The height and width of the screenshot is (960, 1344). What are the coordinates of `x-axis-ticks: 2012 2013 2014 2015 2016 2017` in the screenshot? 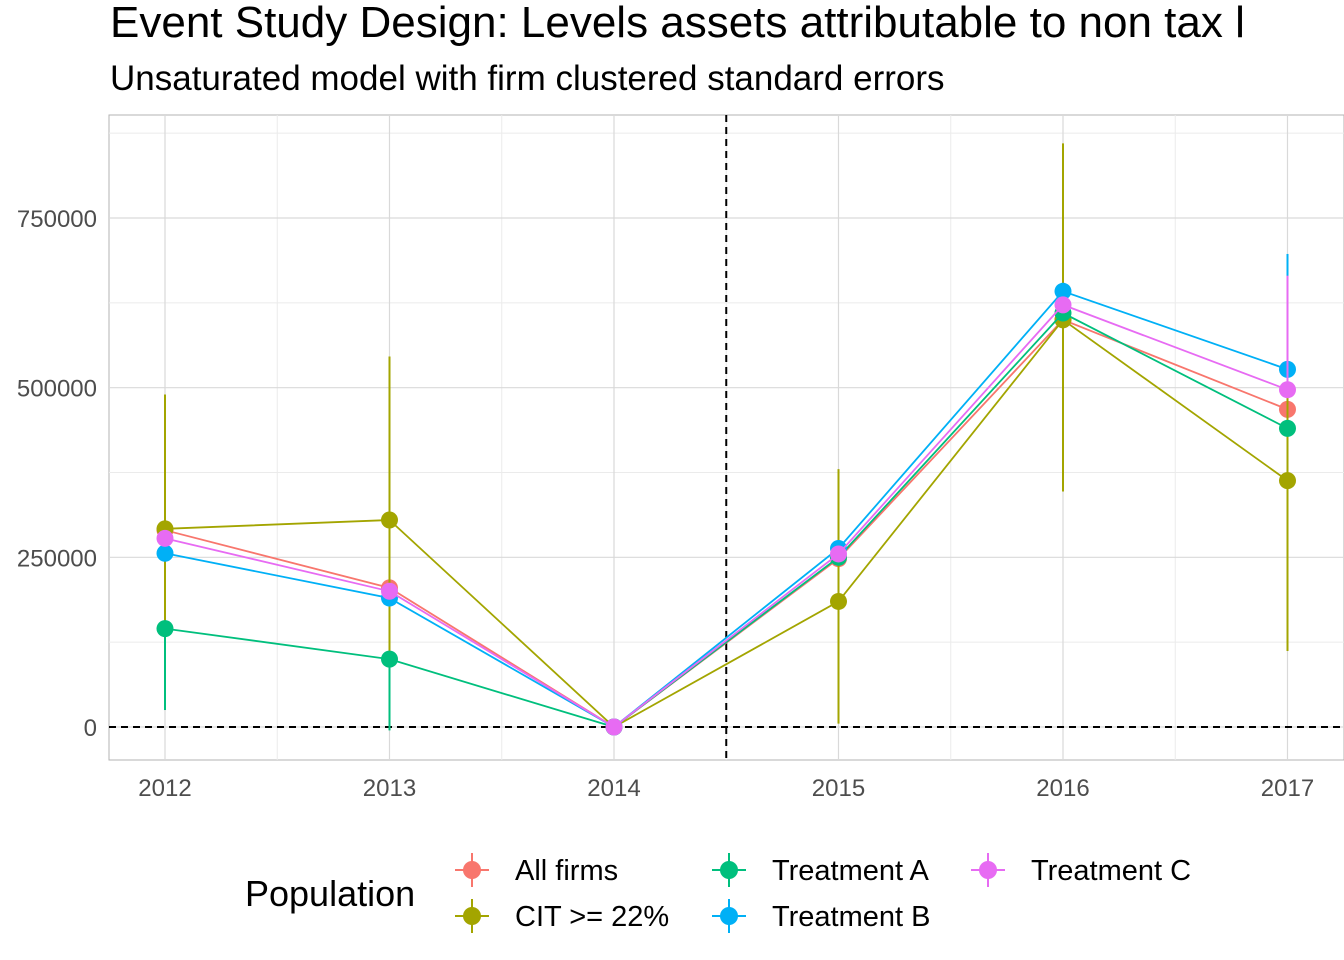 It's located at (726, 788).